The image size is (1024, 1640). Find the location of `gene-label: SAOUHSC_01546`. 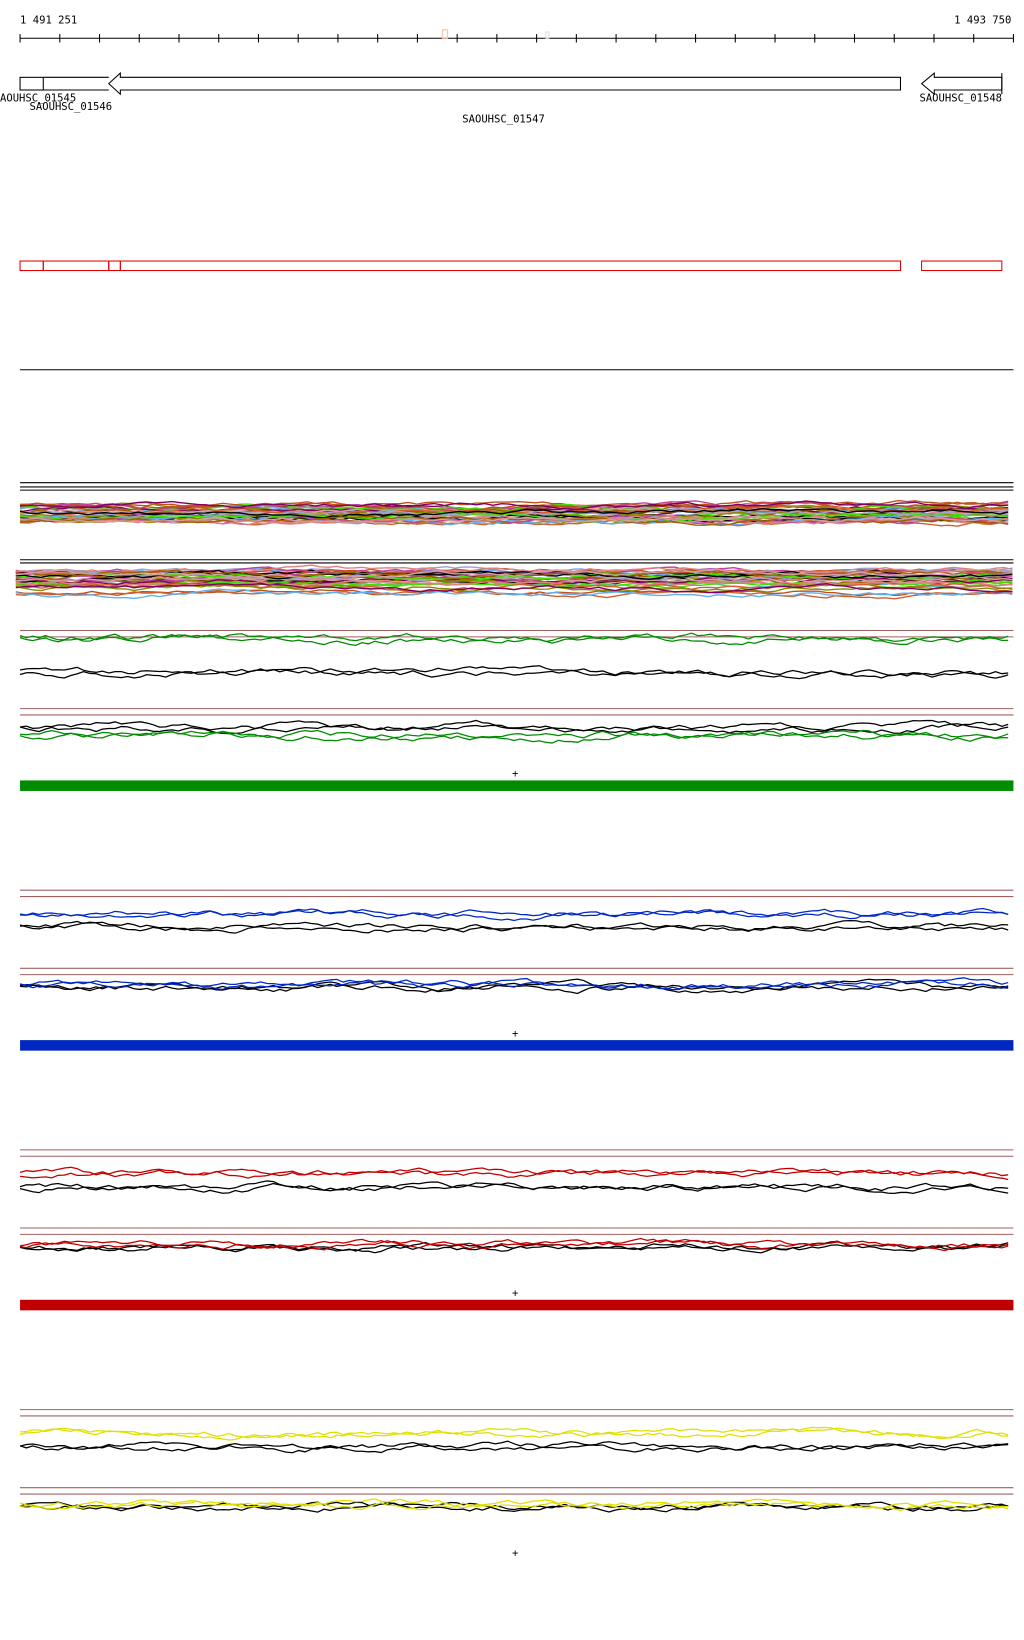

gene-label: SAOUHSC_01546 is located at coordinates (71, 107).